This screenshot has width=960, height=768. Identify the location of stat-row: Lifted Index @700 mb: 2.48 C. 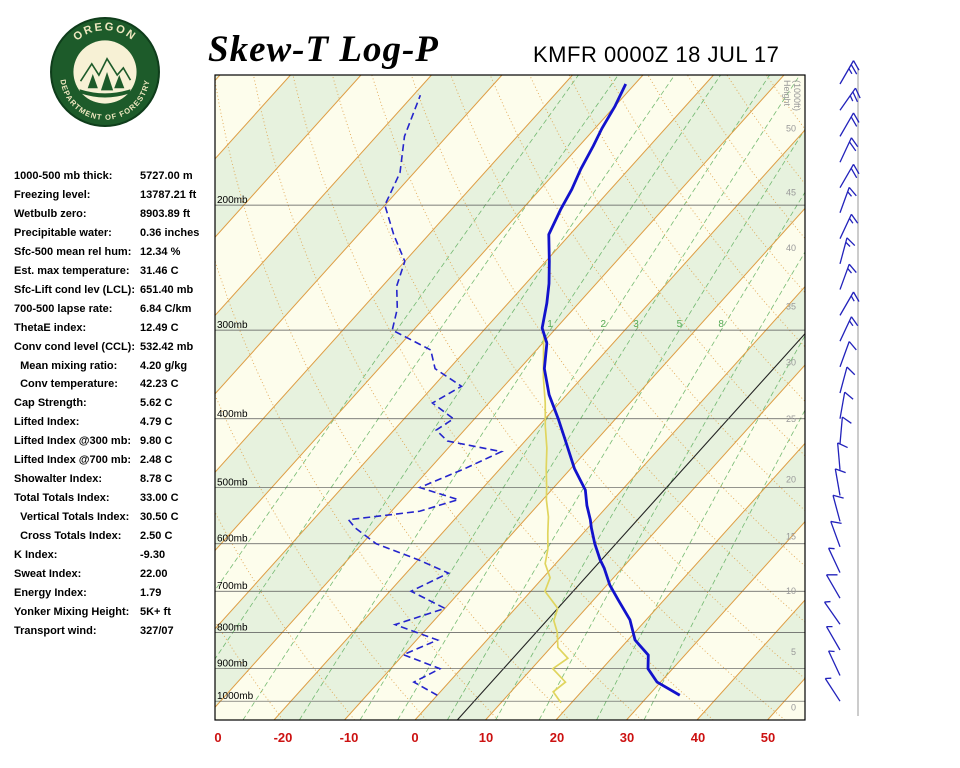
(116, 460).